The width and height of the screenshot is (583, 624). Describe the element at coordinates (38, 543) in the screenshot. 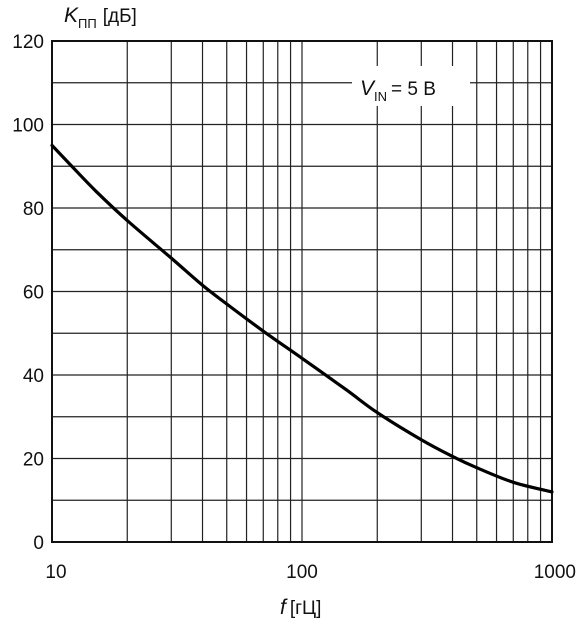

I see `y-tick-label: 0` at that location.